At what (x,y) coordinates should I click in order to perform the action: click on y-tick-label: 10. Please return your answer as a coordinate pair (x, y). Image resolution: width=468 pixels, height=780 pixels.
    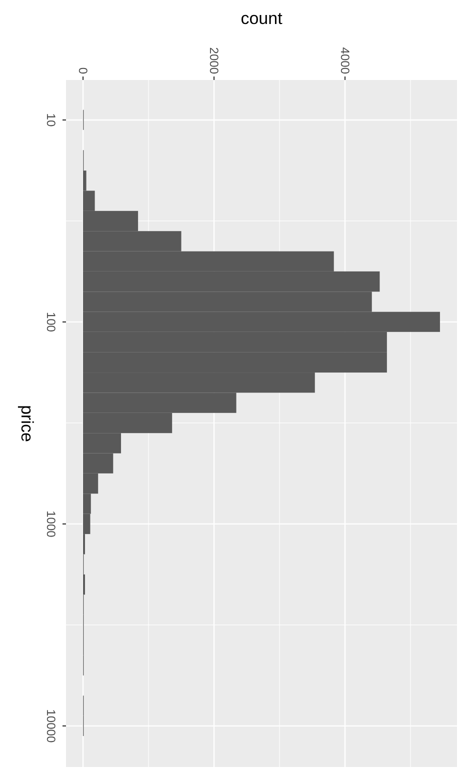
    Looking at the image, I should click on (51, 120).